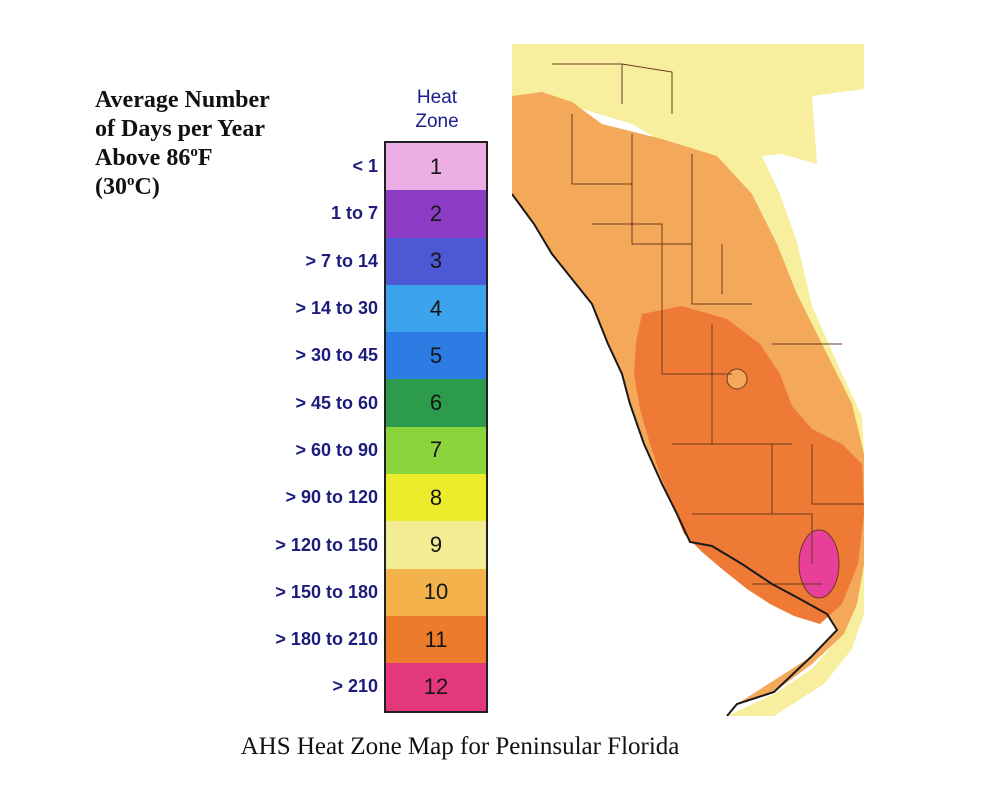  I want to click on heat-zone-5-swatch: 5, so click(436, 356).